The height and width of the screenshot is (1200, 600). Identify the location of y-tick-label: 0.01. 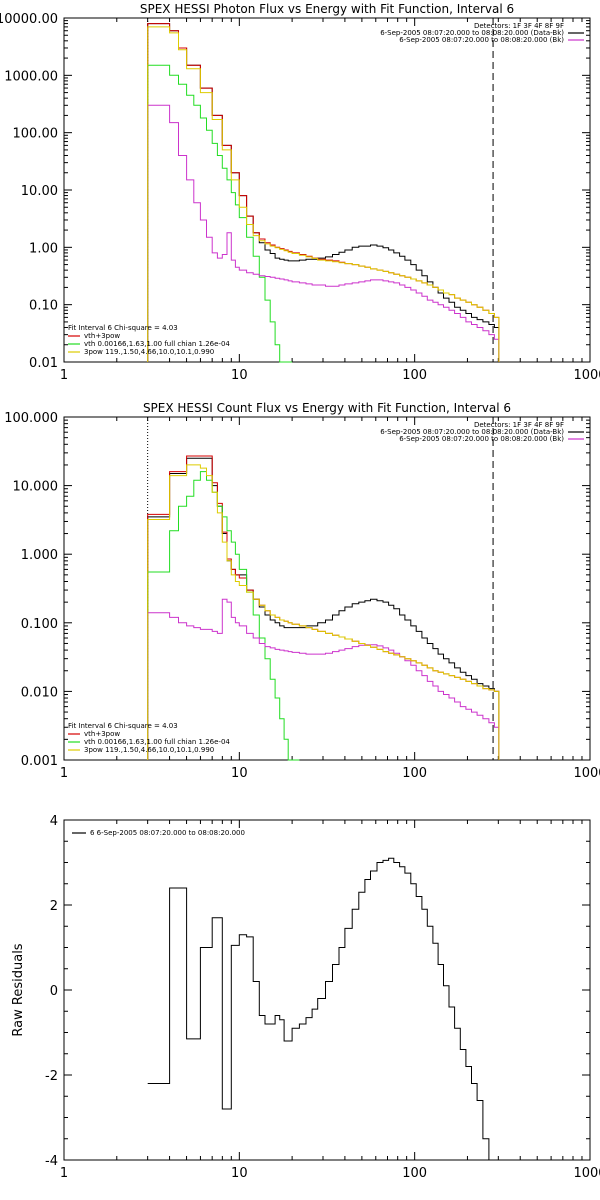
(43, 363).